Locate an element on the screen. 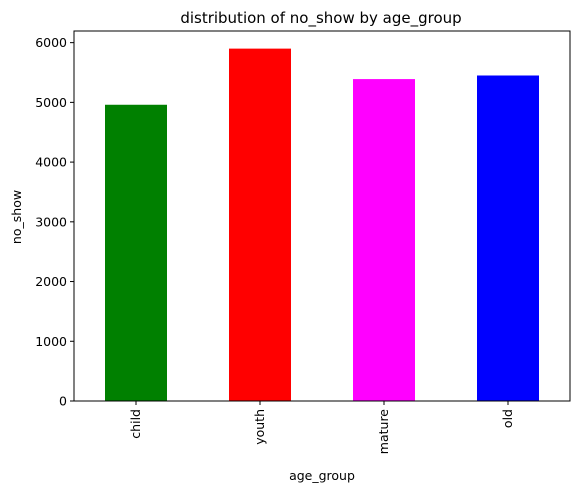  x-axis-label: age_group is located at coordinates (322, 475).